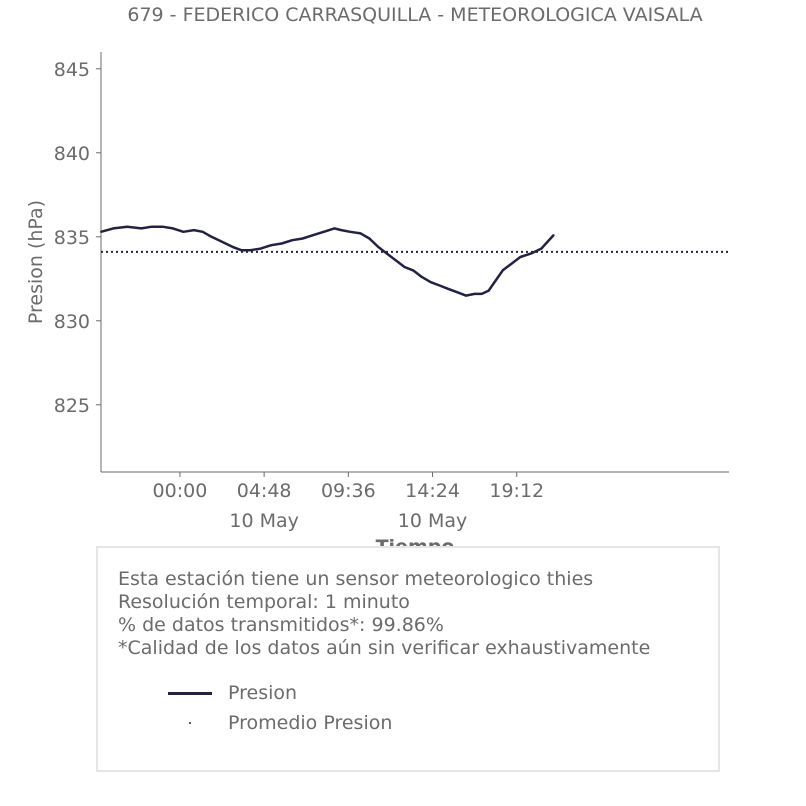  What do you see at coordinates (516, 491) in the screenshot?
I see `x-tick-label: 19:12` at bounding box center [516, 491].